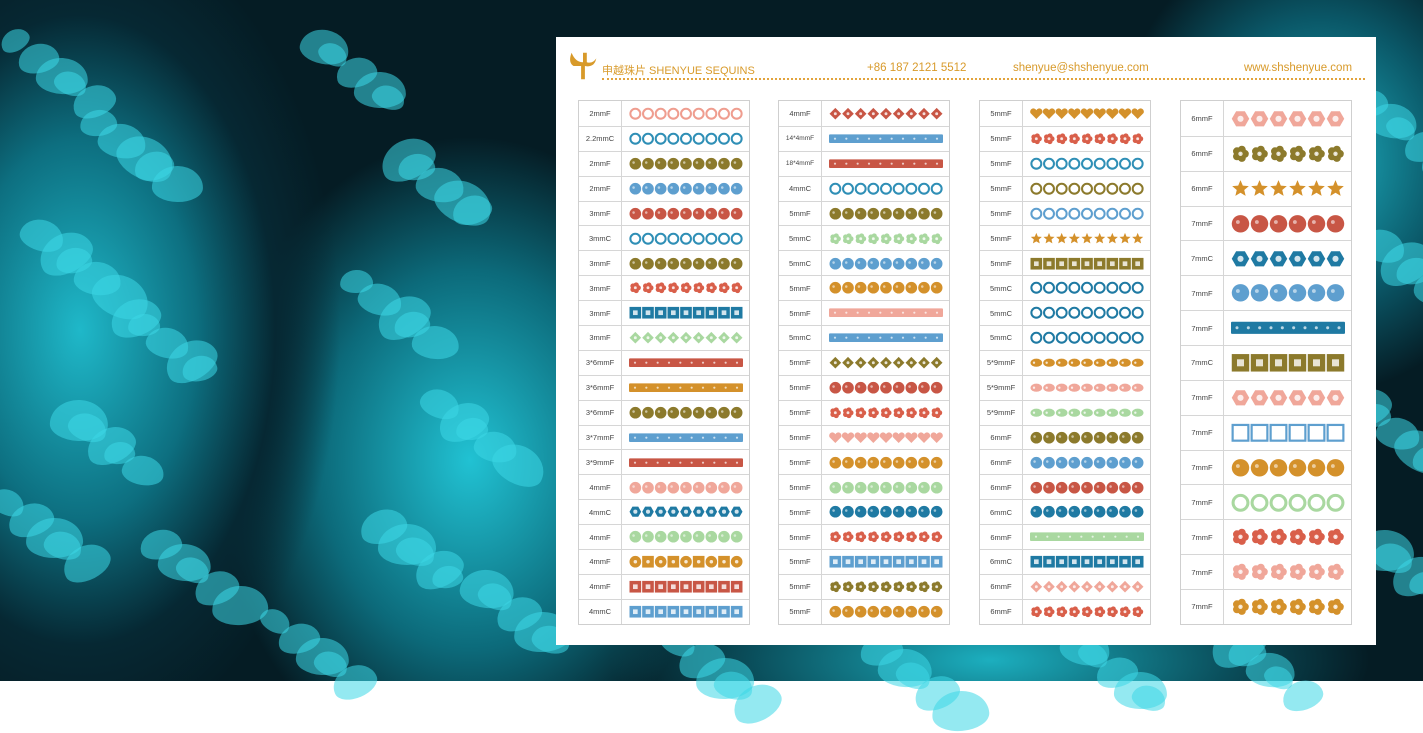 The image size is (1423, 733). What do you see at coordinates (600, 512) in the screenshot?
I see `sequin-size-label: 4mmC` at bounding box center [600, 512].